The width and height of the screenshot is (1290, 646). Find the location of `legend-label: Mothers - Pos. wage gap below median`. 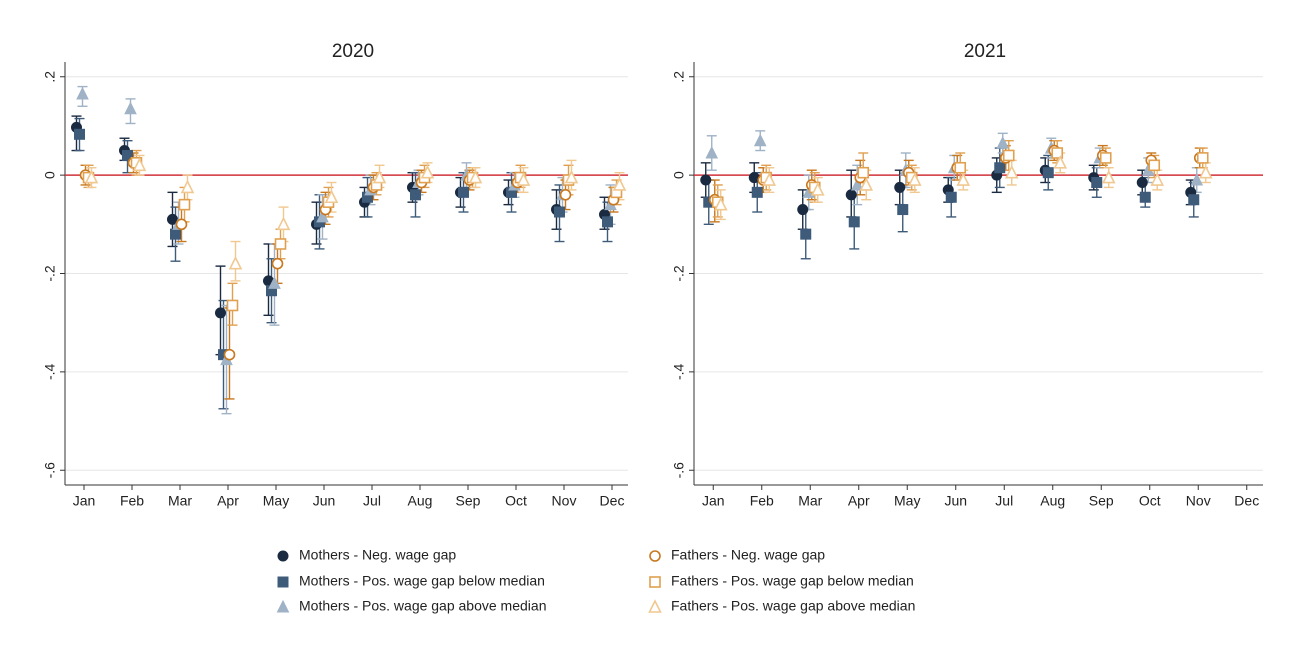

legend-label: Mothers - Pos. wage gap below median is located at coordinates (422, 581).